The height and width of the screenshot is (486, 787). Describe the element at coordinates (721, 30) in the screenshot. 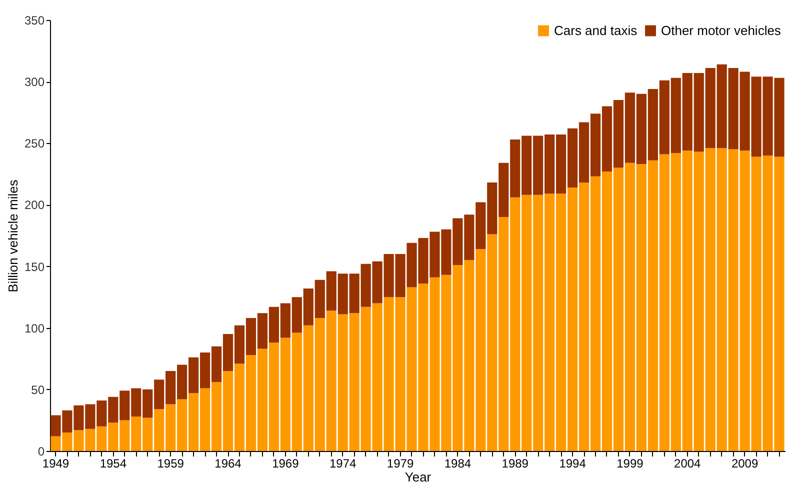

I see `legend-label: Other motor vehicles` at that location.